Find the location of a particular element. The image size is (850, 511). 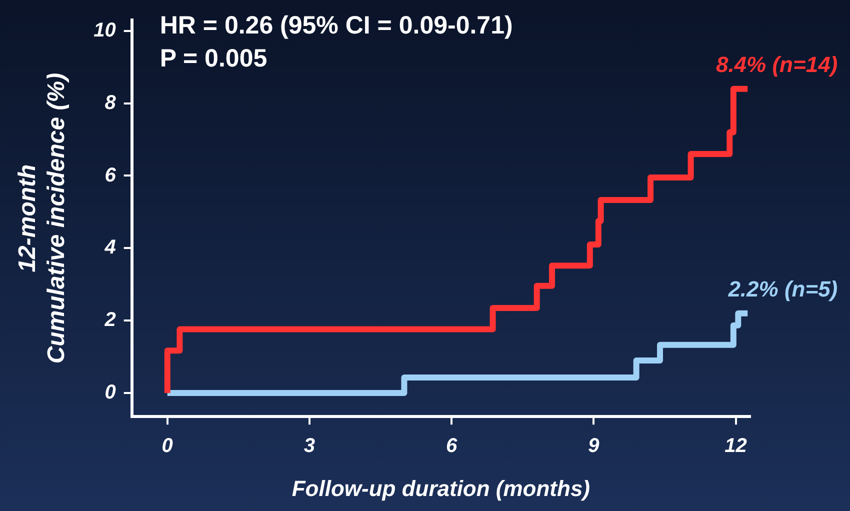

x-tick-label: 6 is located at coordinates (452, 446).